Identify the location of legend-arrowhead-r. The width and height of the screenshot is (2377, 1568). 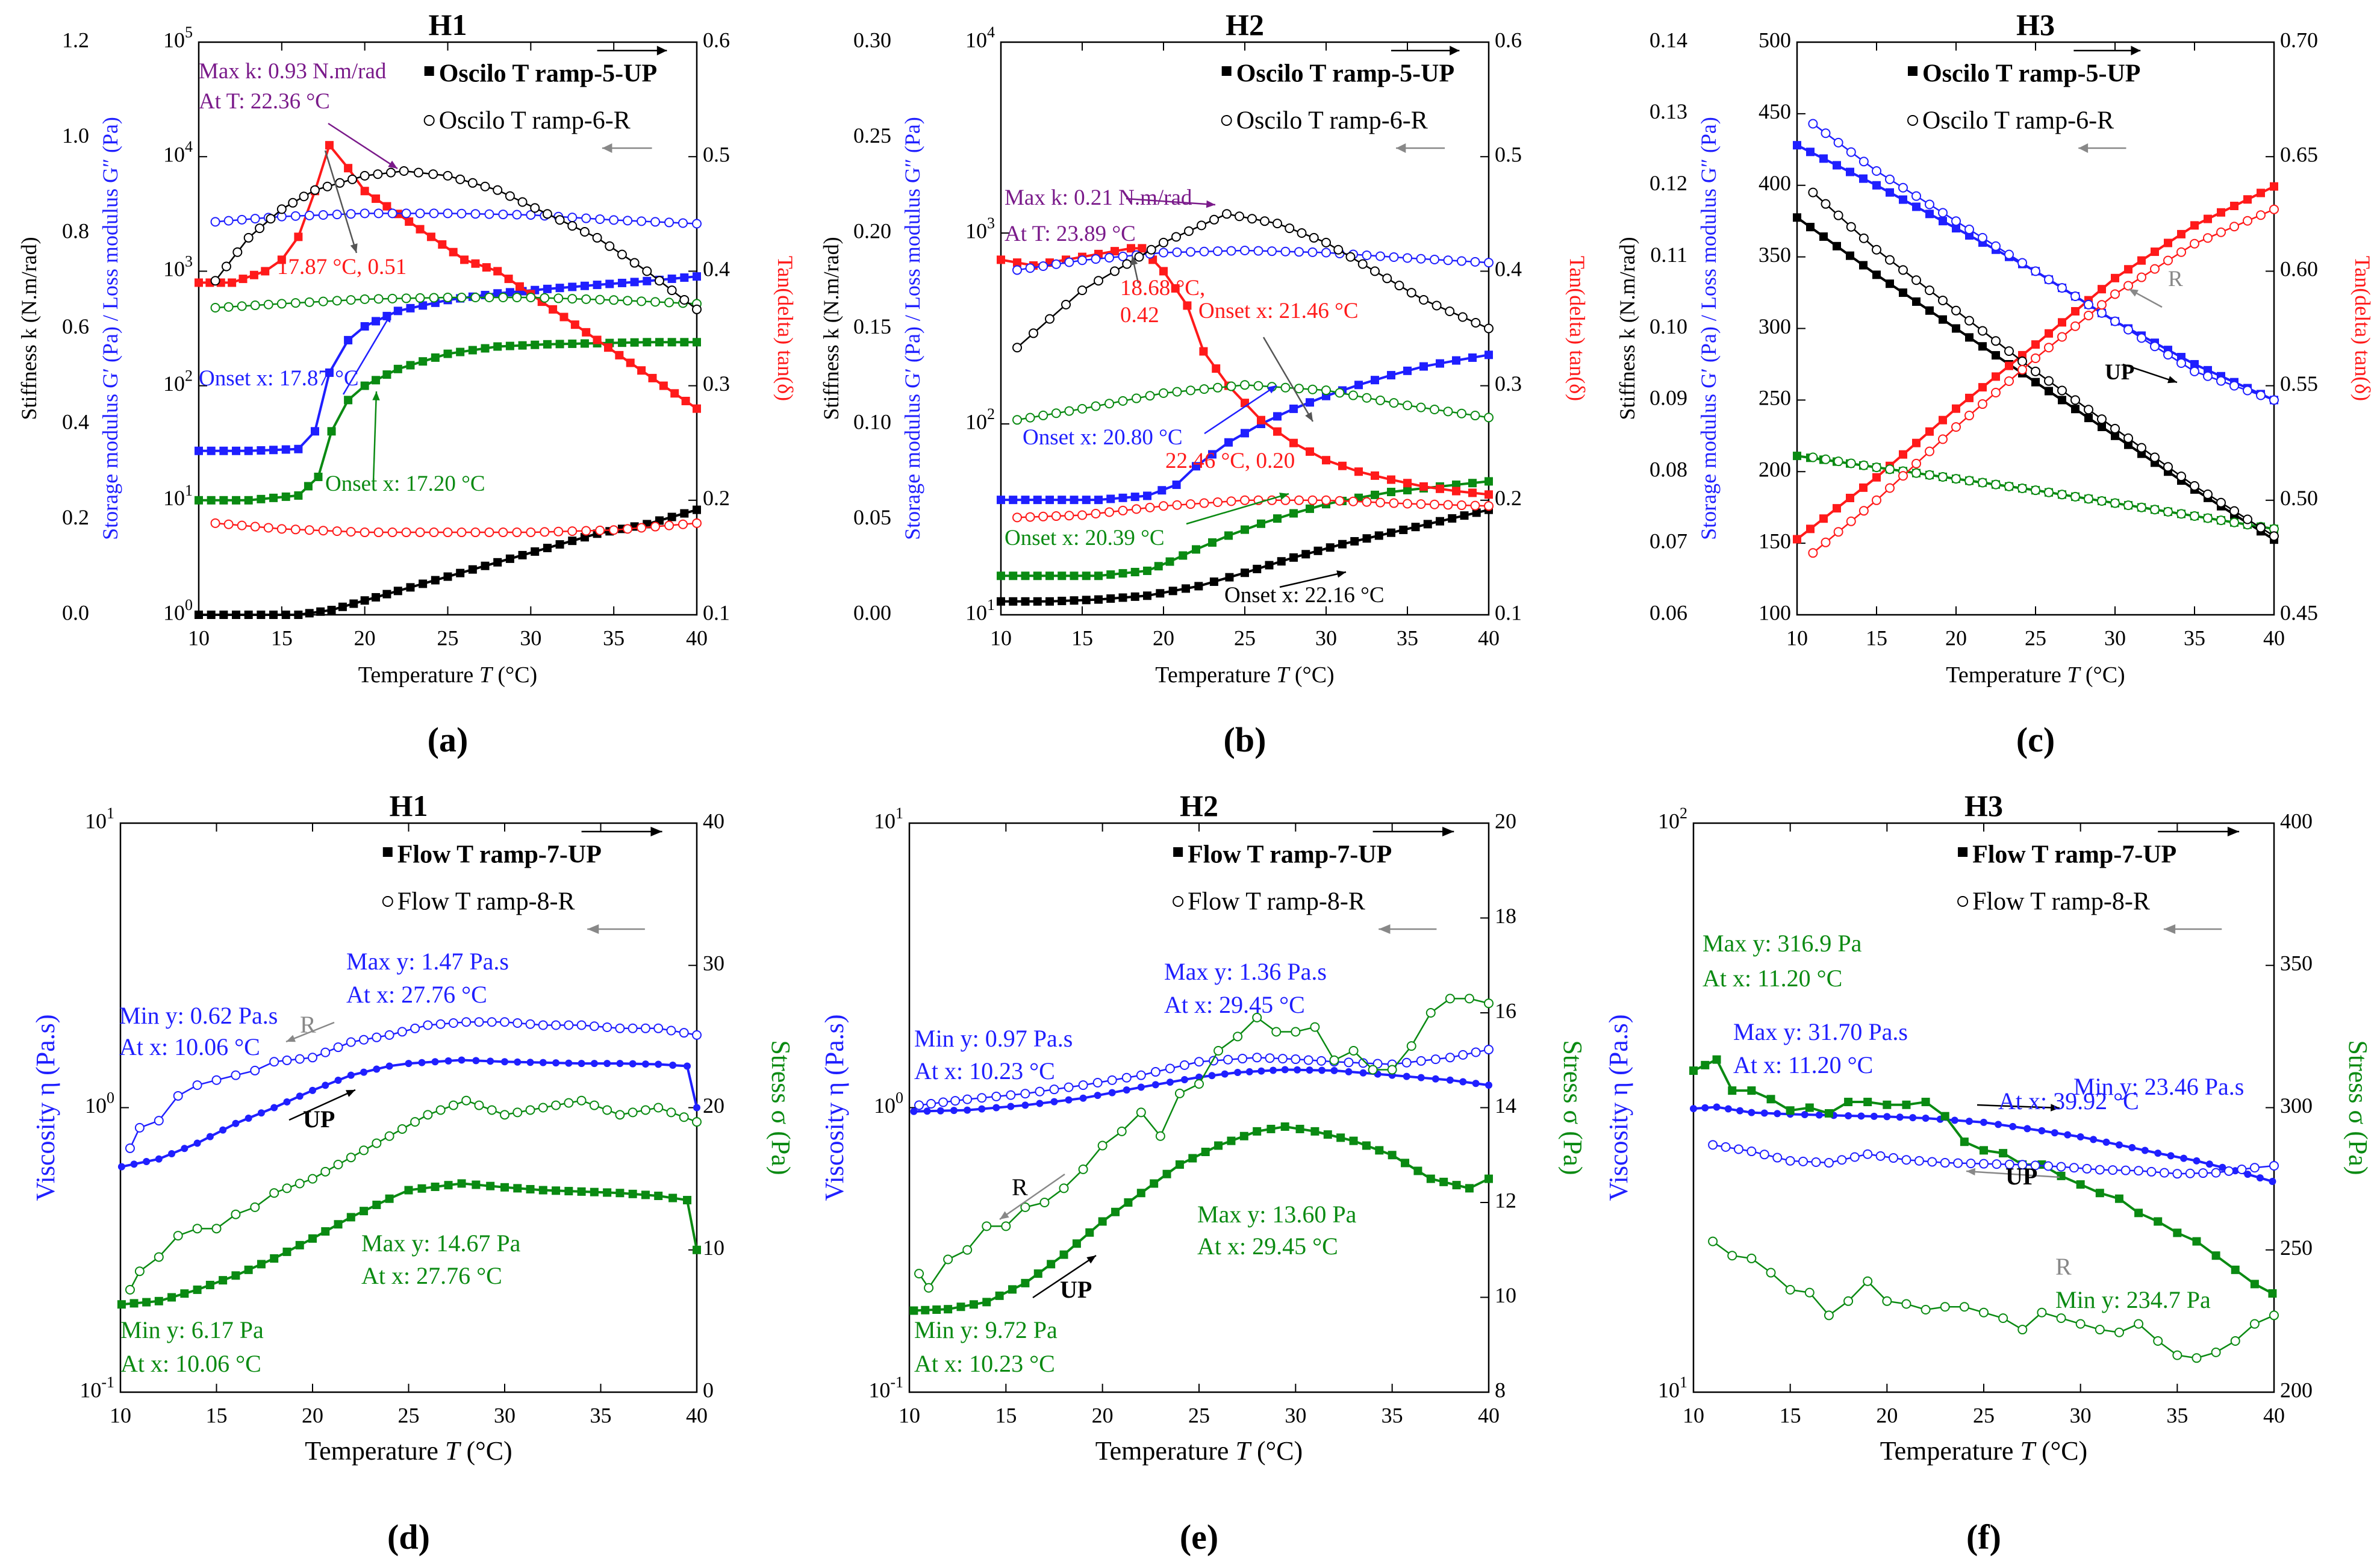
(593, 929).